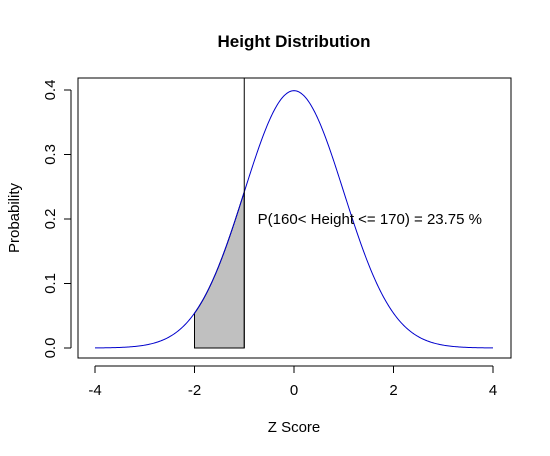 This screenshot has width=550, height=456. What do you see at coordinates (294, 390) in the screenshot?
I see `x-tick-label: 0` at bounding box center [294, 390].